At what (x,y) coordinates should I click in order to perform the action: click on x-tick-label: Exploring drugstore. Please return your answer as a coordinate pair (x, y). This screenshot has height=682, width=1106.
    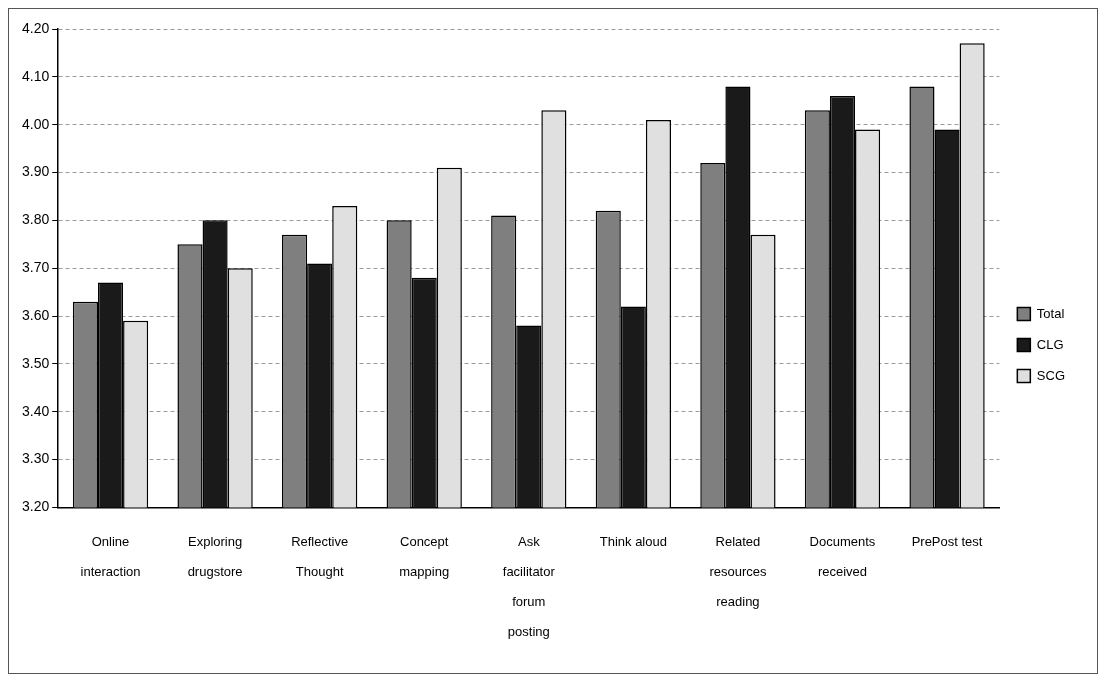
    Looking at the image, I should click on (215, 556).